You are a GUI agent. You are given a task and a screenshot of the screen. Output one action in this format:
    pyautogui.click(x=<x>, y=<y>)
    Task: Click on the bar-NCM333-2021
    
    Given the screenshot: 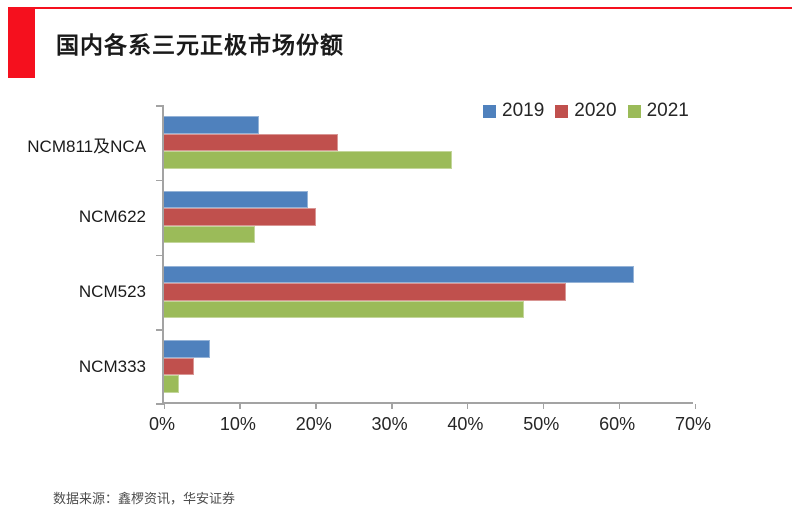 What is the action you would take?
    pyautogui.click(x=172, y=384)
    